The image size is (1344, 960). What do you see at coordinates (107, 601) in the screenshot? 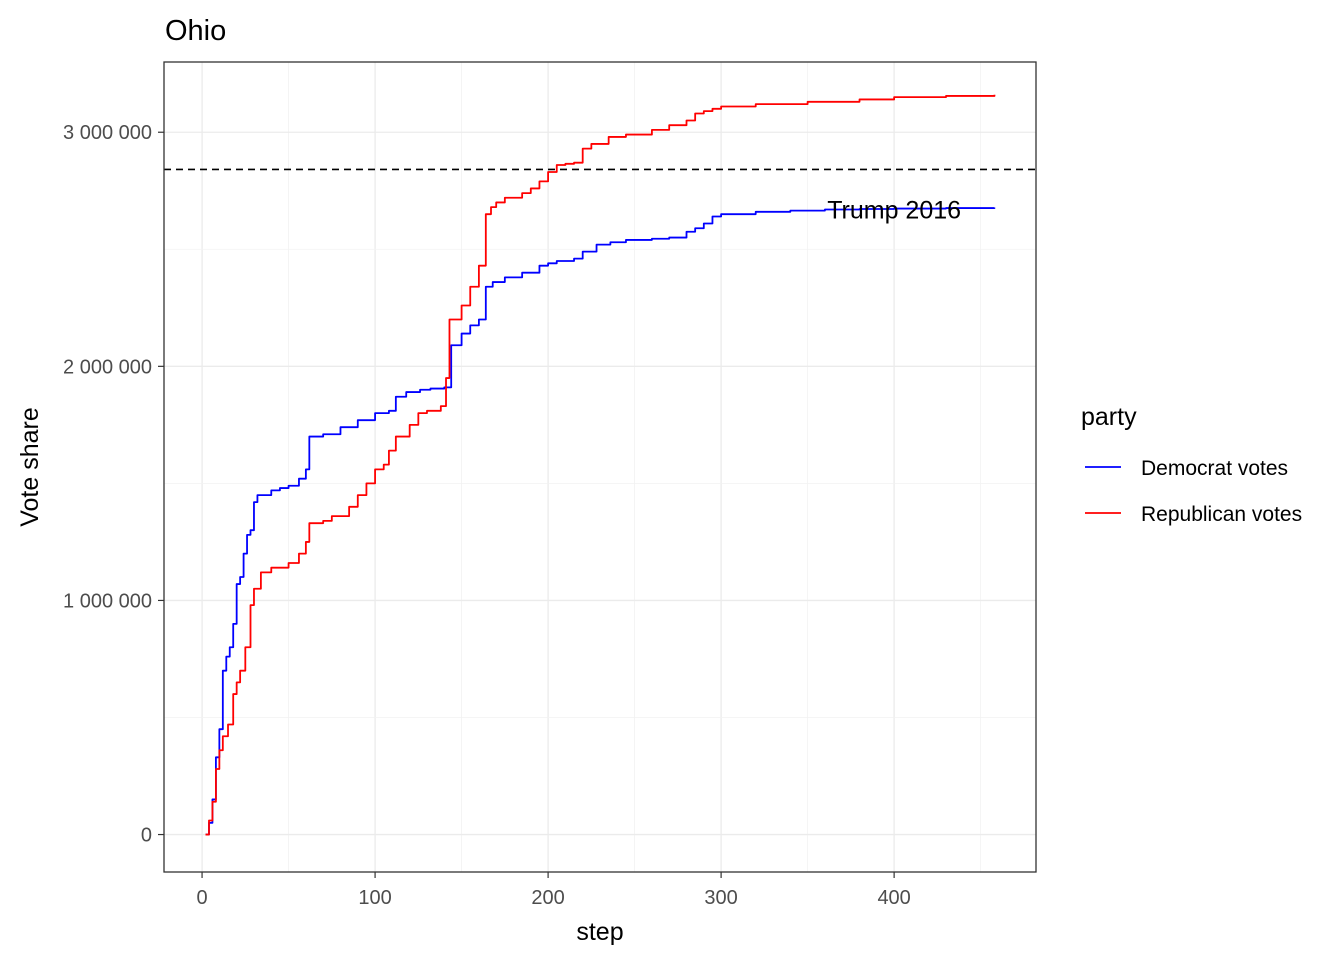
I see `y-tick-label: 1 000 000` at bounding box center [107, 601].